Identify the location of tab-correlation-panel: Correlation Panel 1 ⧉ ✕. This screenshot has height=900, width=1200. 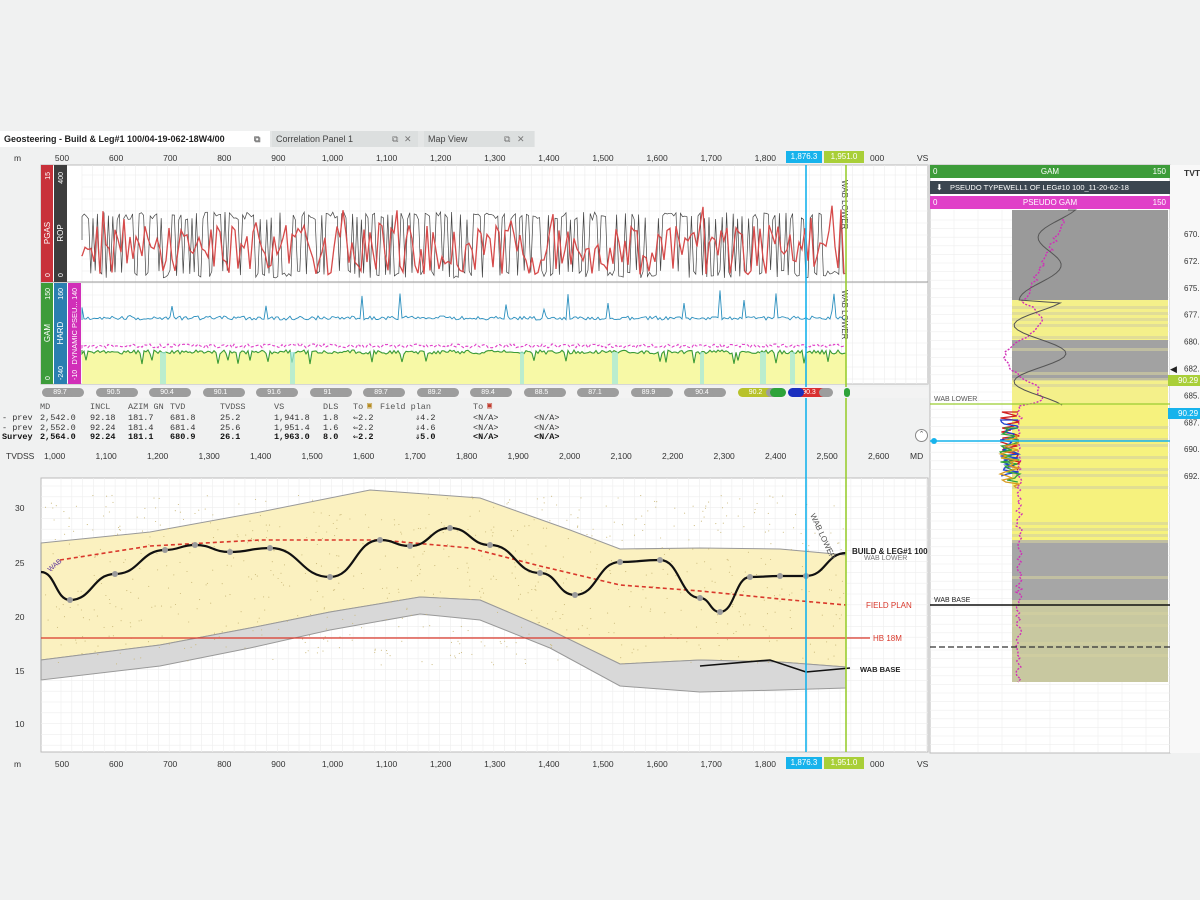
(345, 139).